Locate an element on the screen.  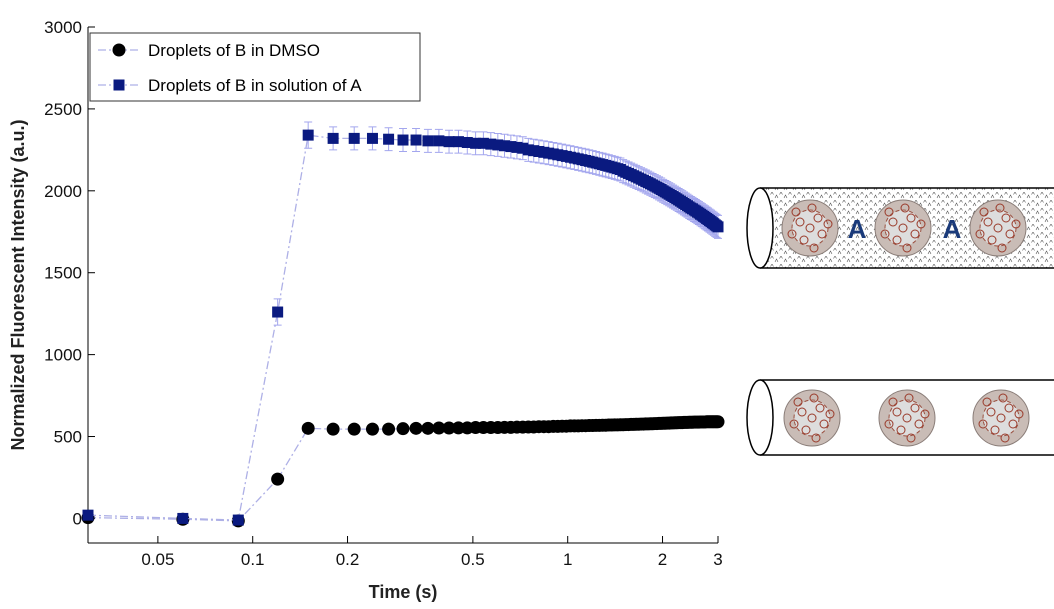
x-tick-label: 1 is located at coordinates (567, 559).